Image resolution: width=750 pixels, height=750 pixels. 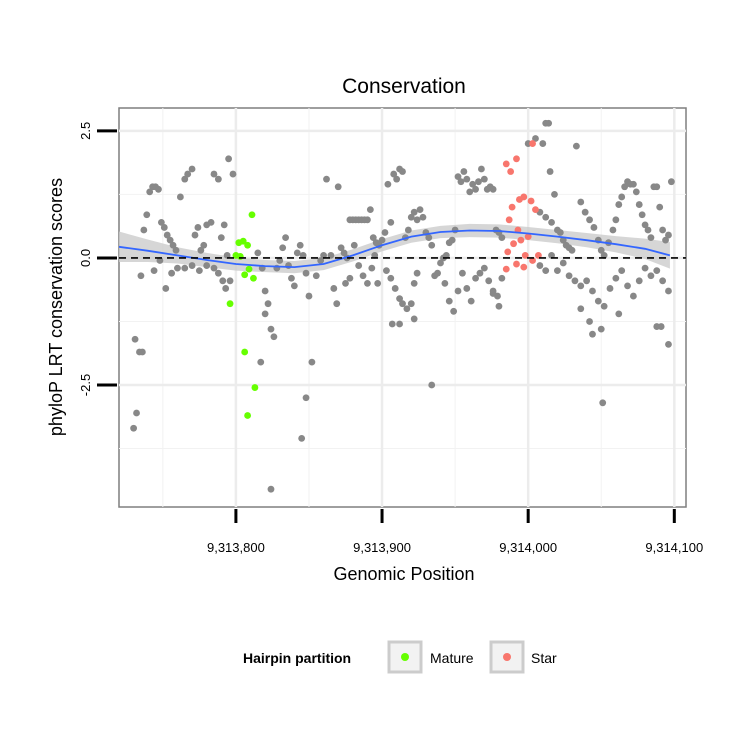 I want to click on legend-dot-mature, so click(x=405, y=657).